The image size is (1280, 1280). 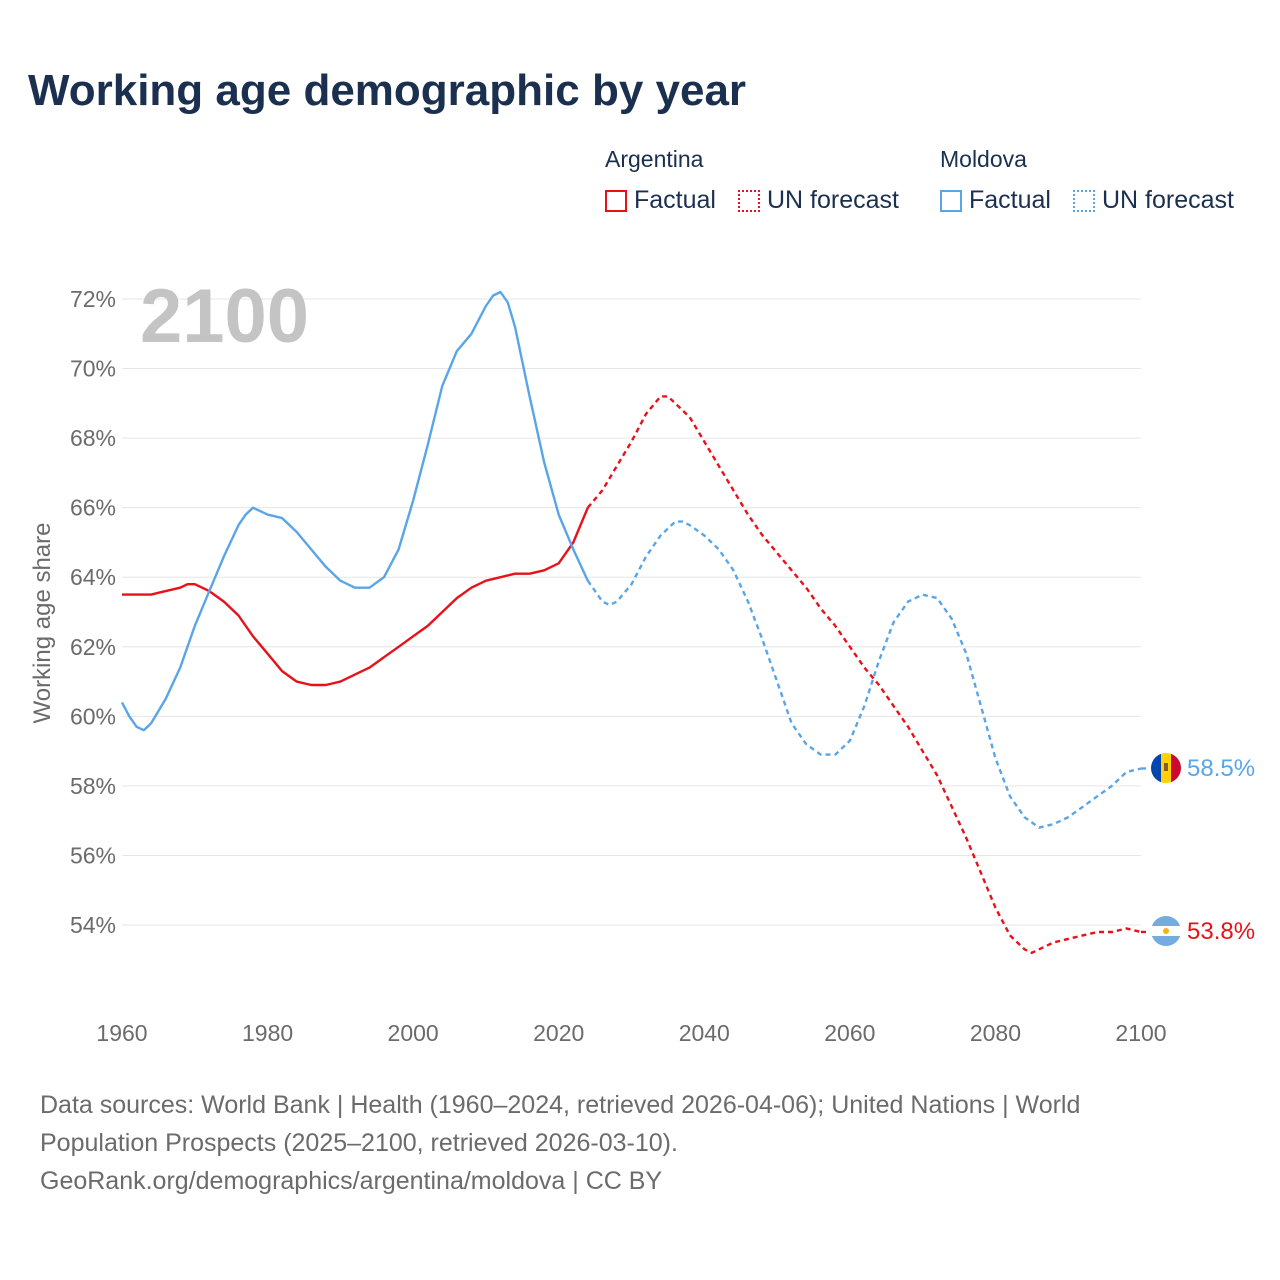 I want to click on y-tick-label: 54%, so click(x=93, y=925).